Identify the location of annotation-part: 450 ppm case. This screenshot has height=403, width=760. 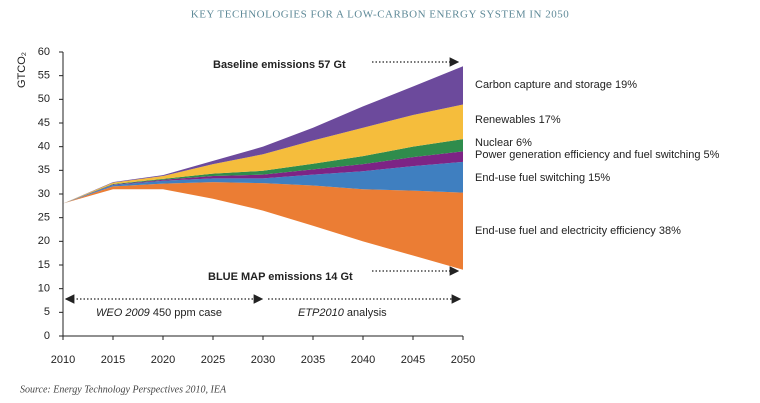
(186, 313).